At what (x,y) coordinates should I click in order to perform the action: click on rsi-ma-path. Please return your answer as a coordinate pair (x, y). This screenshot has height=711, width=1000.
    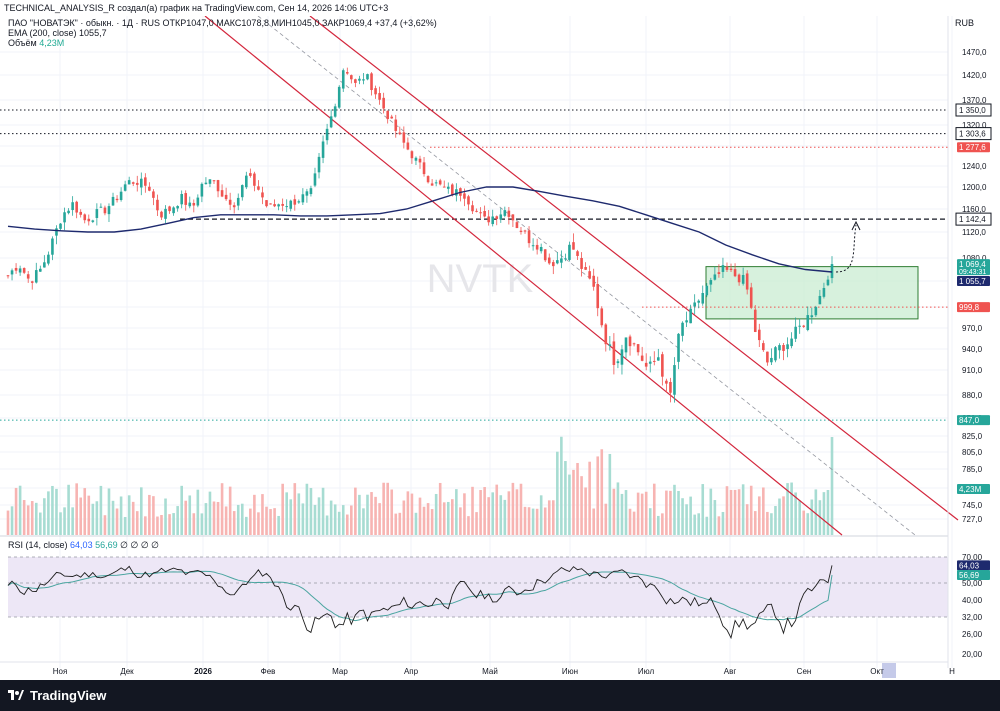
    Looking at the image, I should click on (420, 596).